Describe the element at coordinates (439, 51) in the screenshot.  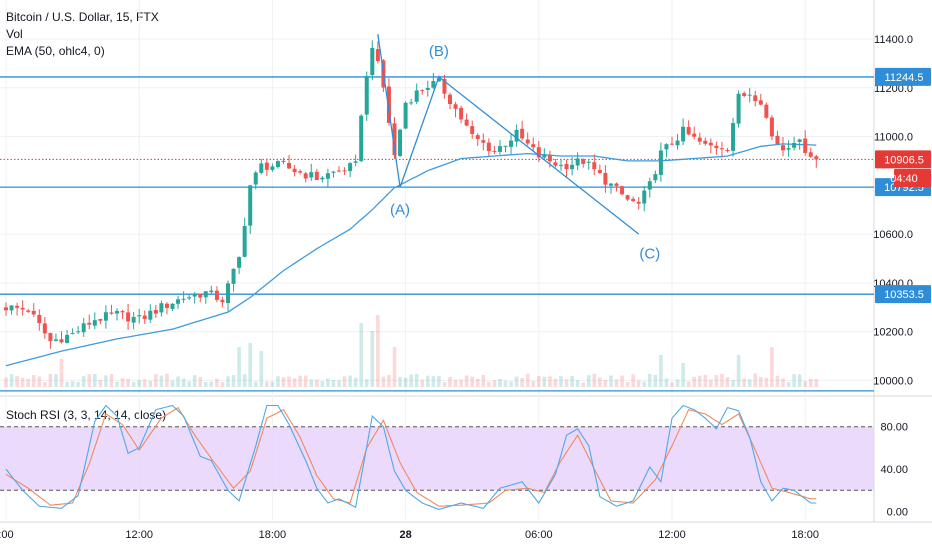
I see `wave-label: (B)` at that location.